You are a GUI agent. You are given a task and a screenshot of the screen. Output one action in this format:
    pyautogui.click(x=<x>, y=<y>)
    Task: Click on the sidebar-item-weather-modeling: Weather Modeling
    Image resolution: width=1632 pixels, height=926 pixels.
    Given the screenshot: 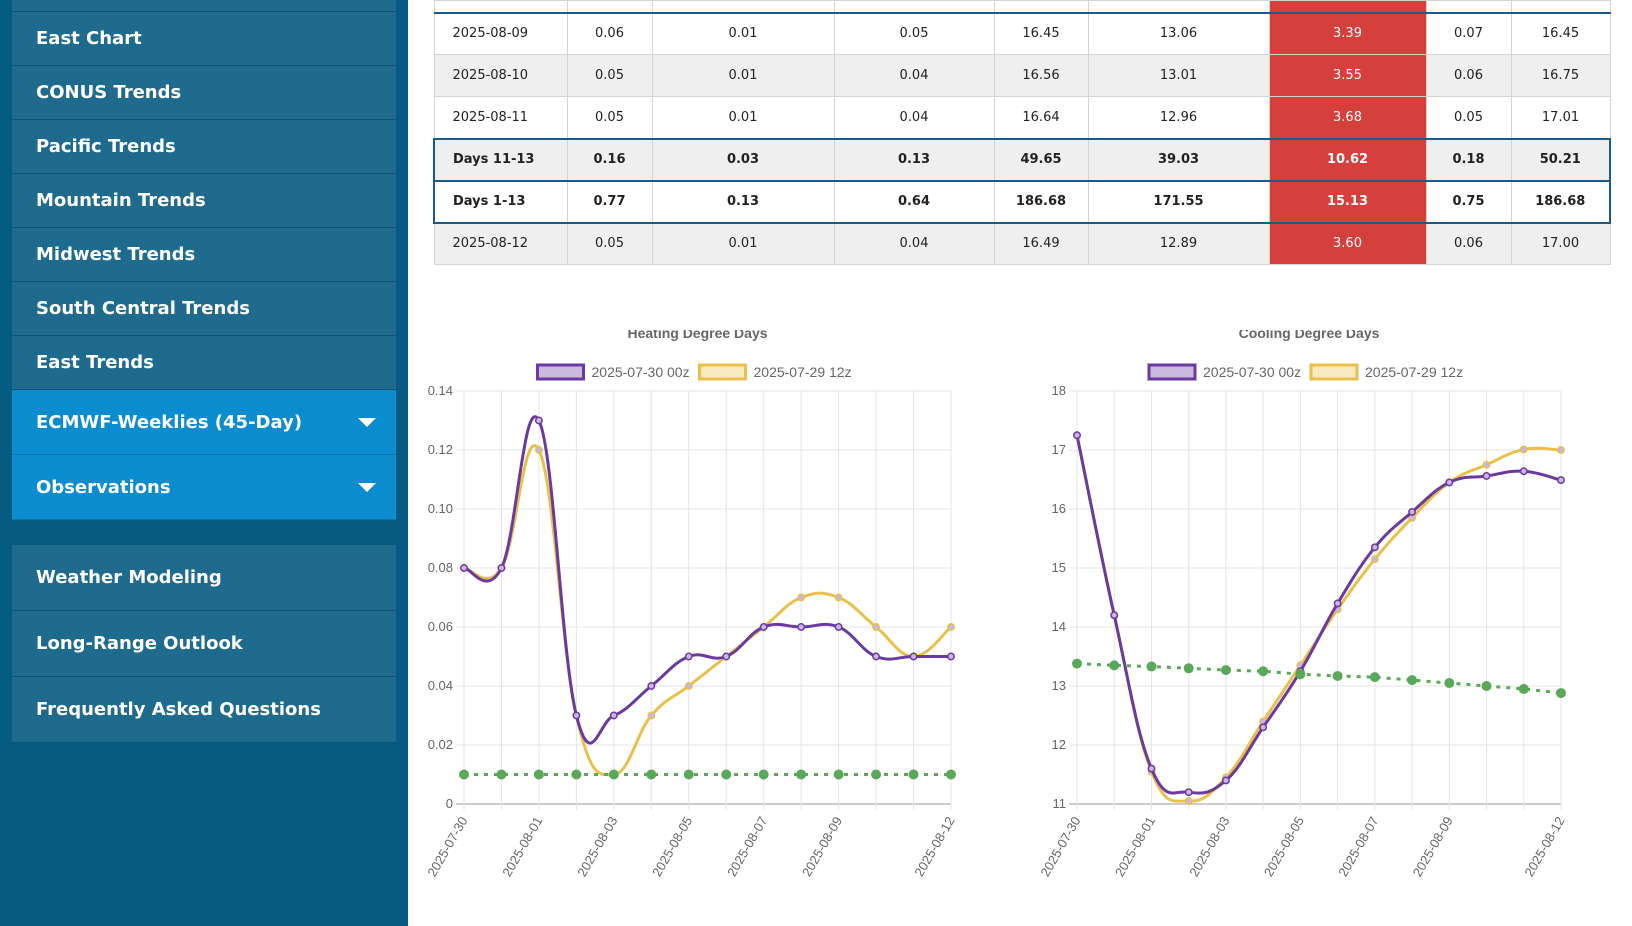 What is the action you would take?
    pyautogui.click(x=204, y=578)
    